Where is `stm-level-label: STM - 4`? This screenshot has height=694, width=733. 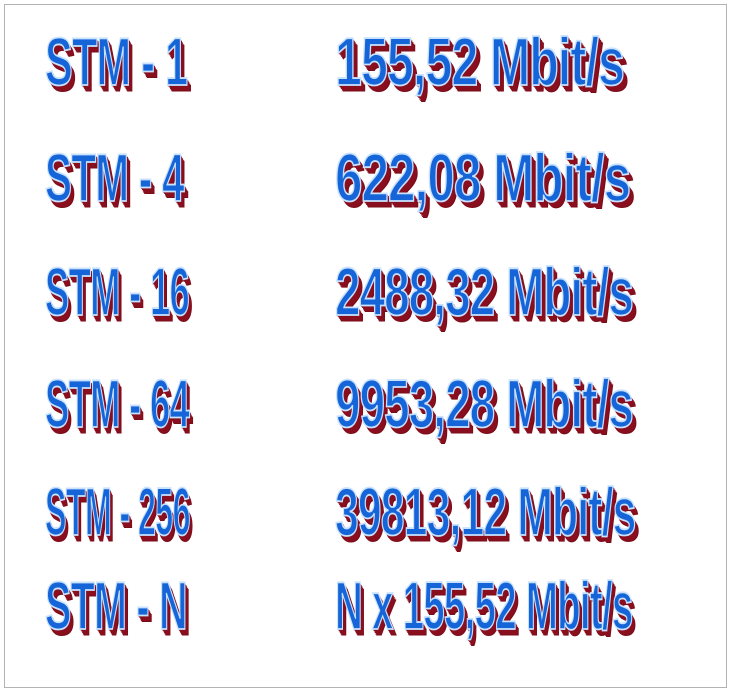 stm-level-label: STM - 4 is located at coordinates (114, 178).